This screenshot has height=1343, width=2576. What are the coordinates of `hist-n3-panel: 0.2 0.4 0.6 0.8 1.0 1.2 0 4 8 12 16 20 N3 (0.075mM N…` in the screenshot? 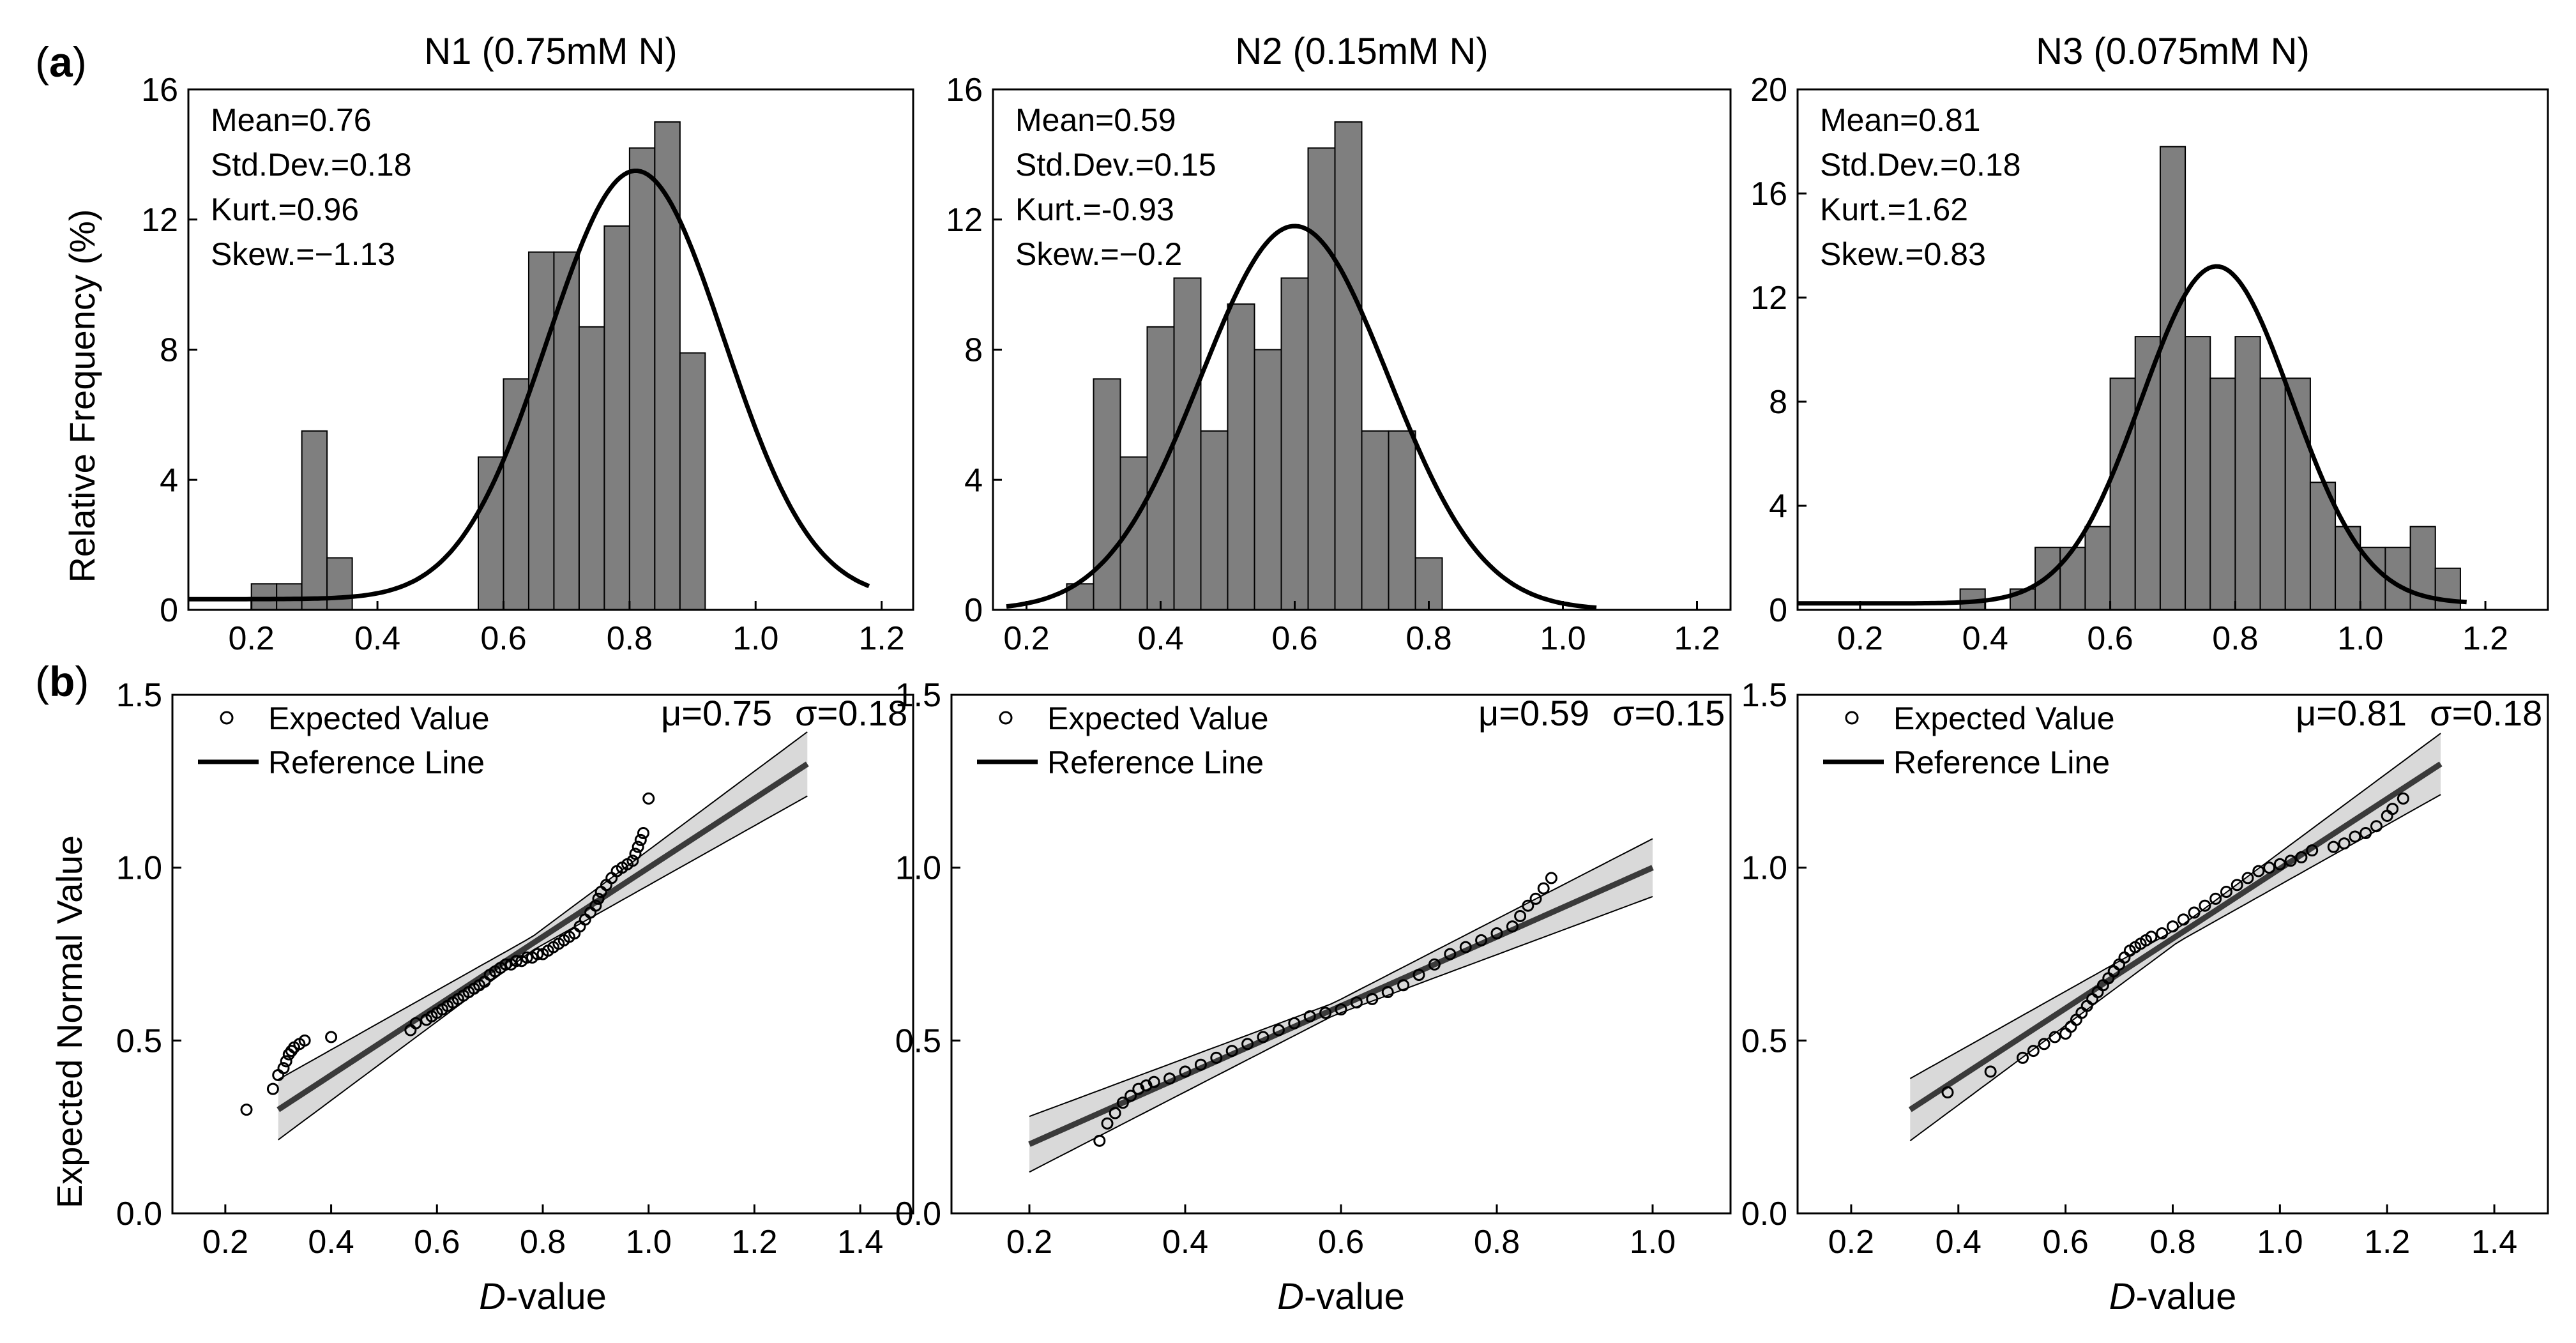 It's located at (2150, 344).